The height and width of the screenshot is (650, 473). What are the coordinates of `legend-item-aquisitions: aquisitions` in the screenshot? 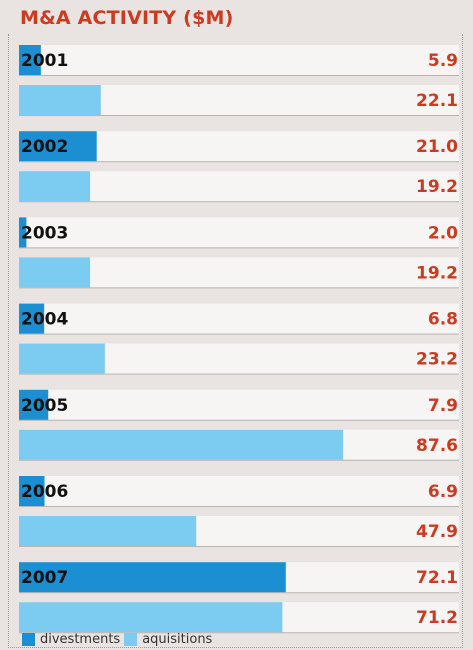 It's located at (168, 639).